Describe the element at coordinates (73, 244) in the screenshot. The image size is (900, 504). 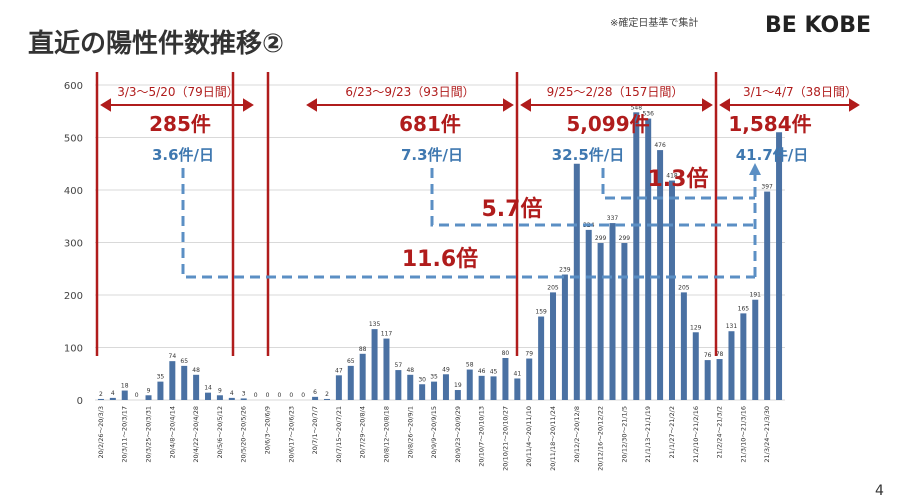
I see `y-tick-label: 300` at that location.